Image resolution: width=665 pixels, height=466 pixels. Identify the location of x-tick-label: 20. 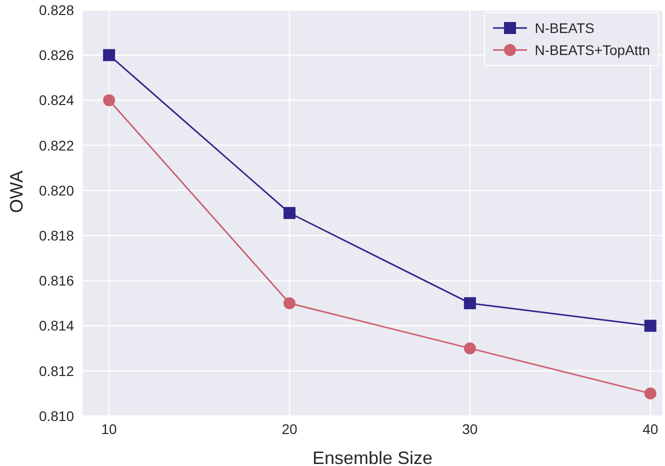
(290, 428).